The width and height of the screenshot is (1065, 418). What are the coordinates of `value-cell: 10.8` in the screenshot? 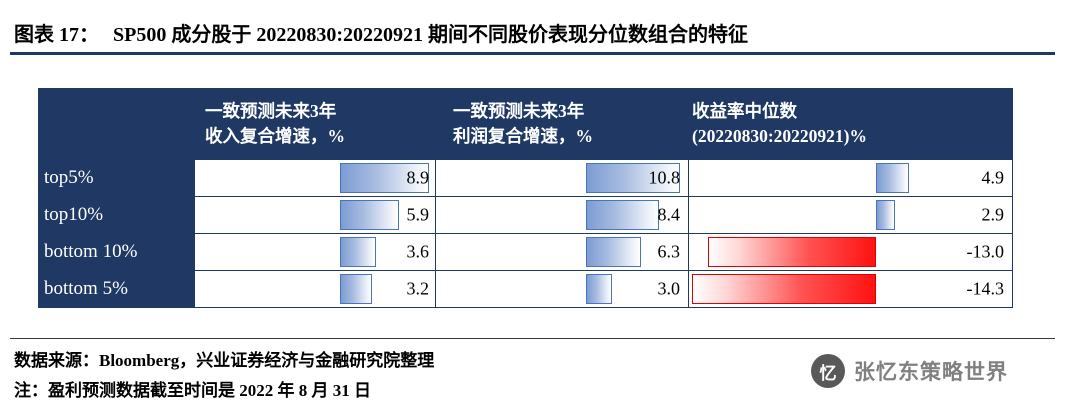 It's located at (561, 178).